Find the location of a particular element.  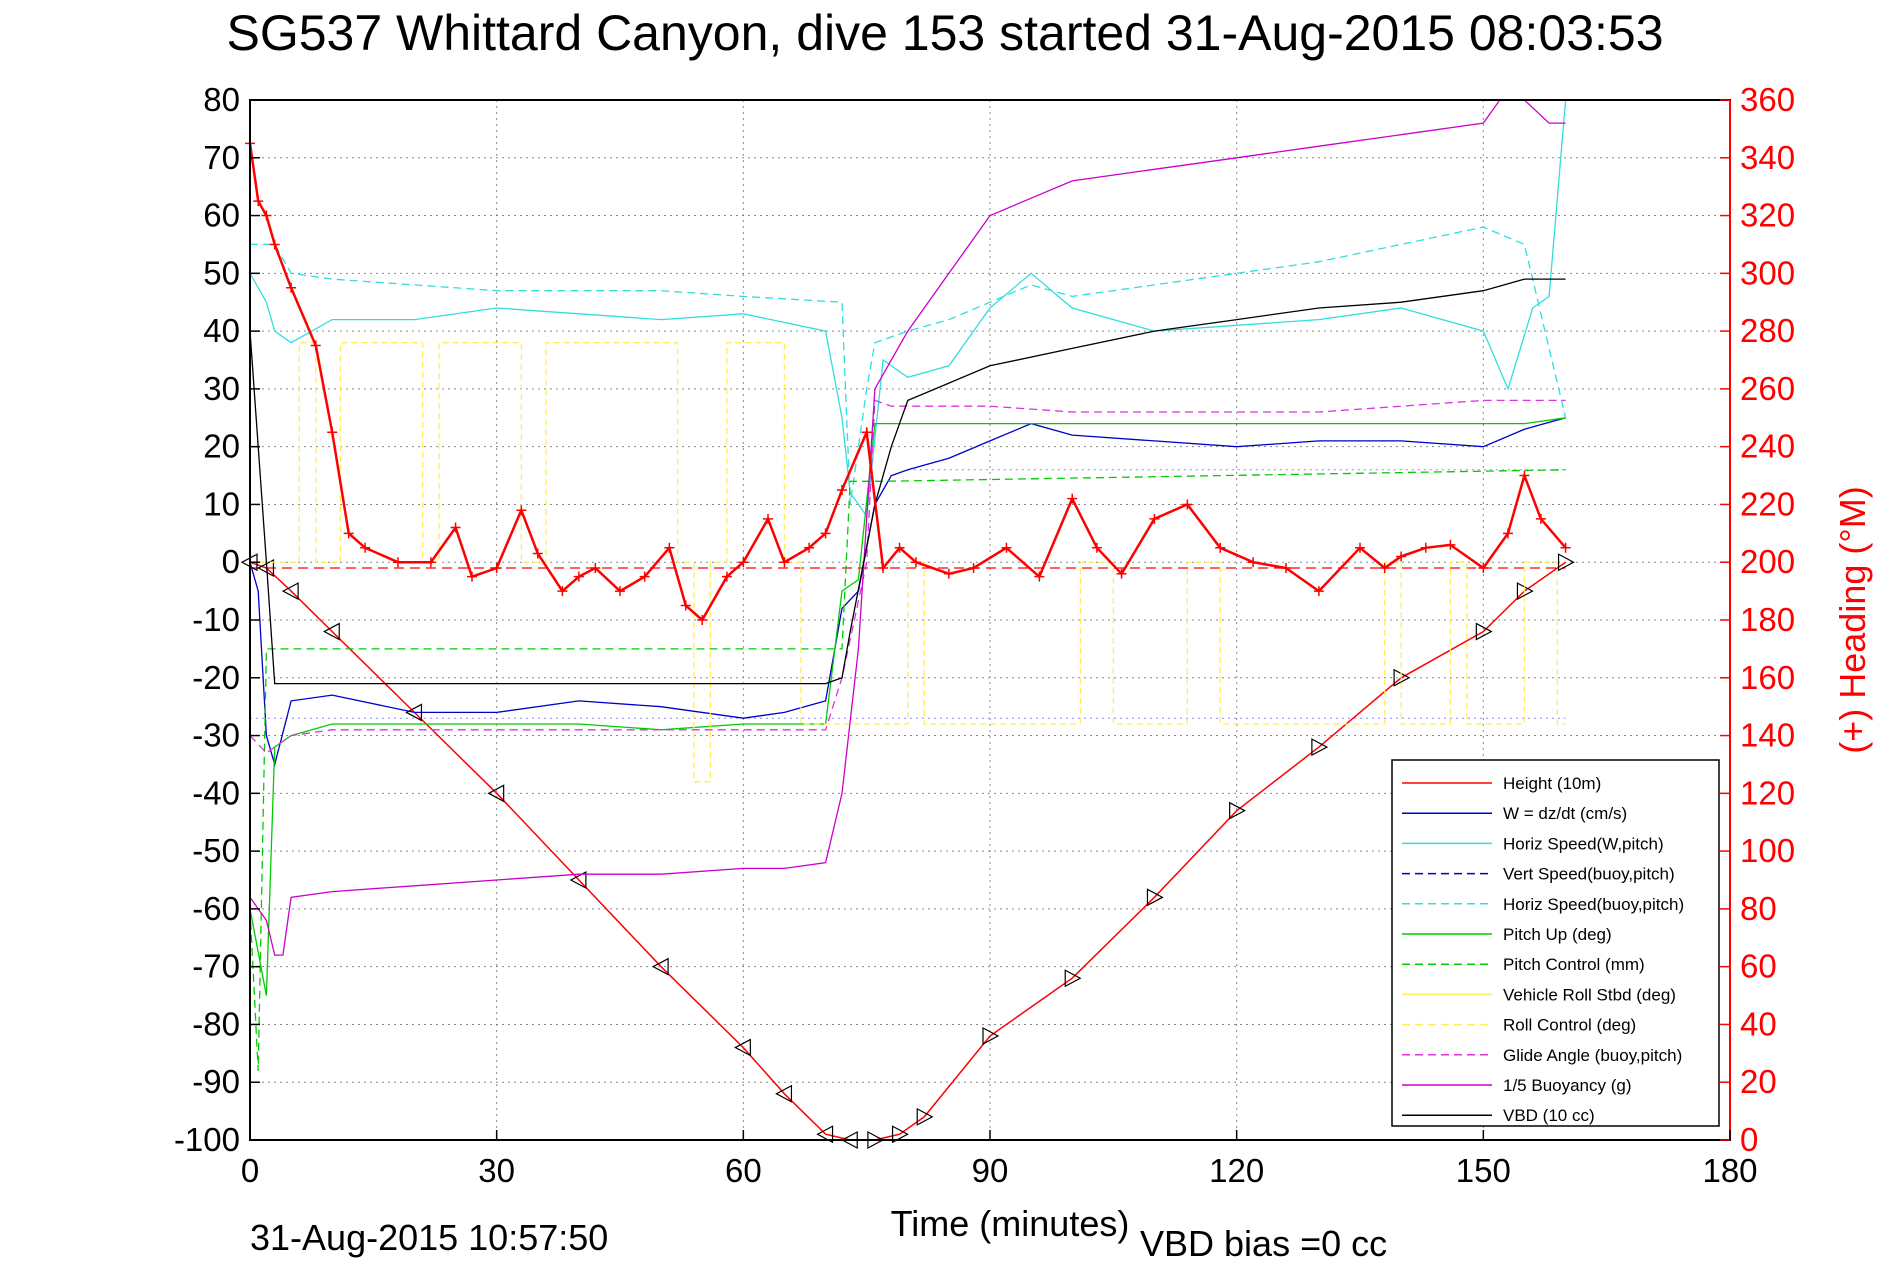

legend-entry-1: W = dz/dt (cm/s) is located at coordinates (1565, 813).